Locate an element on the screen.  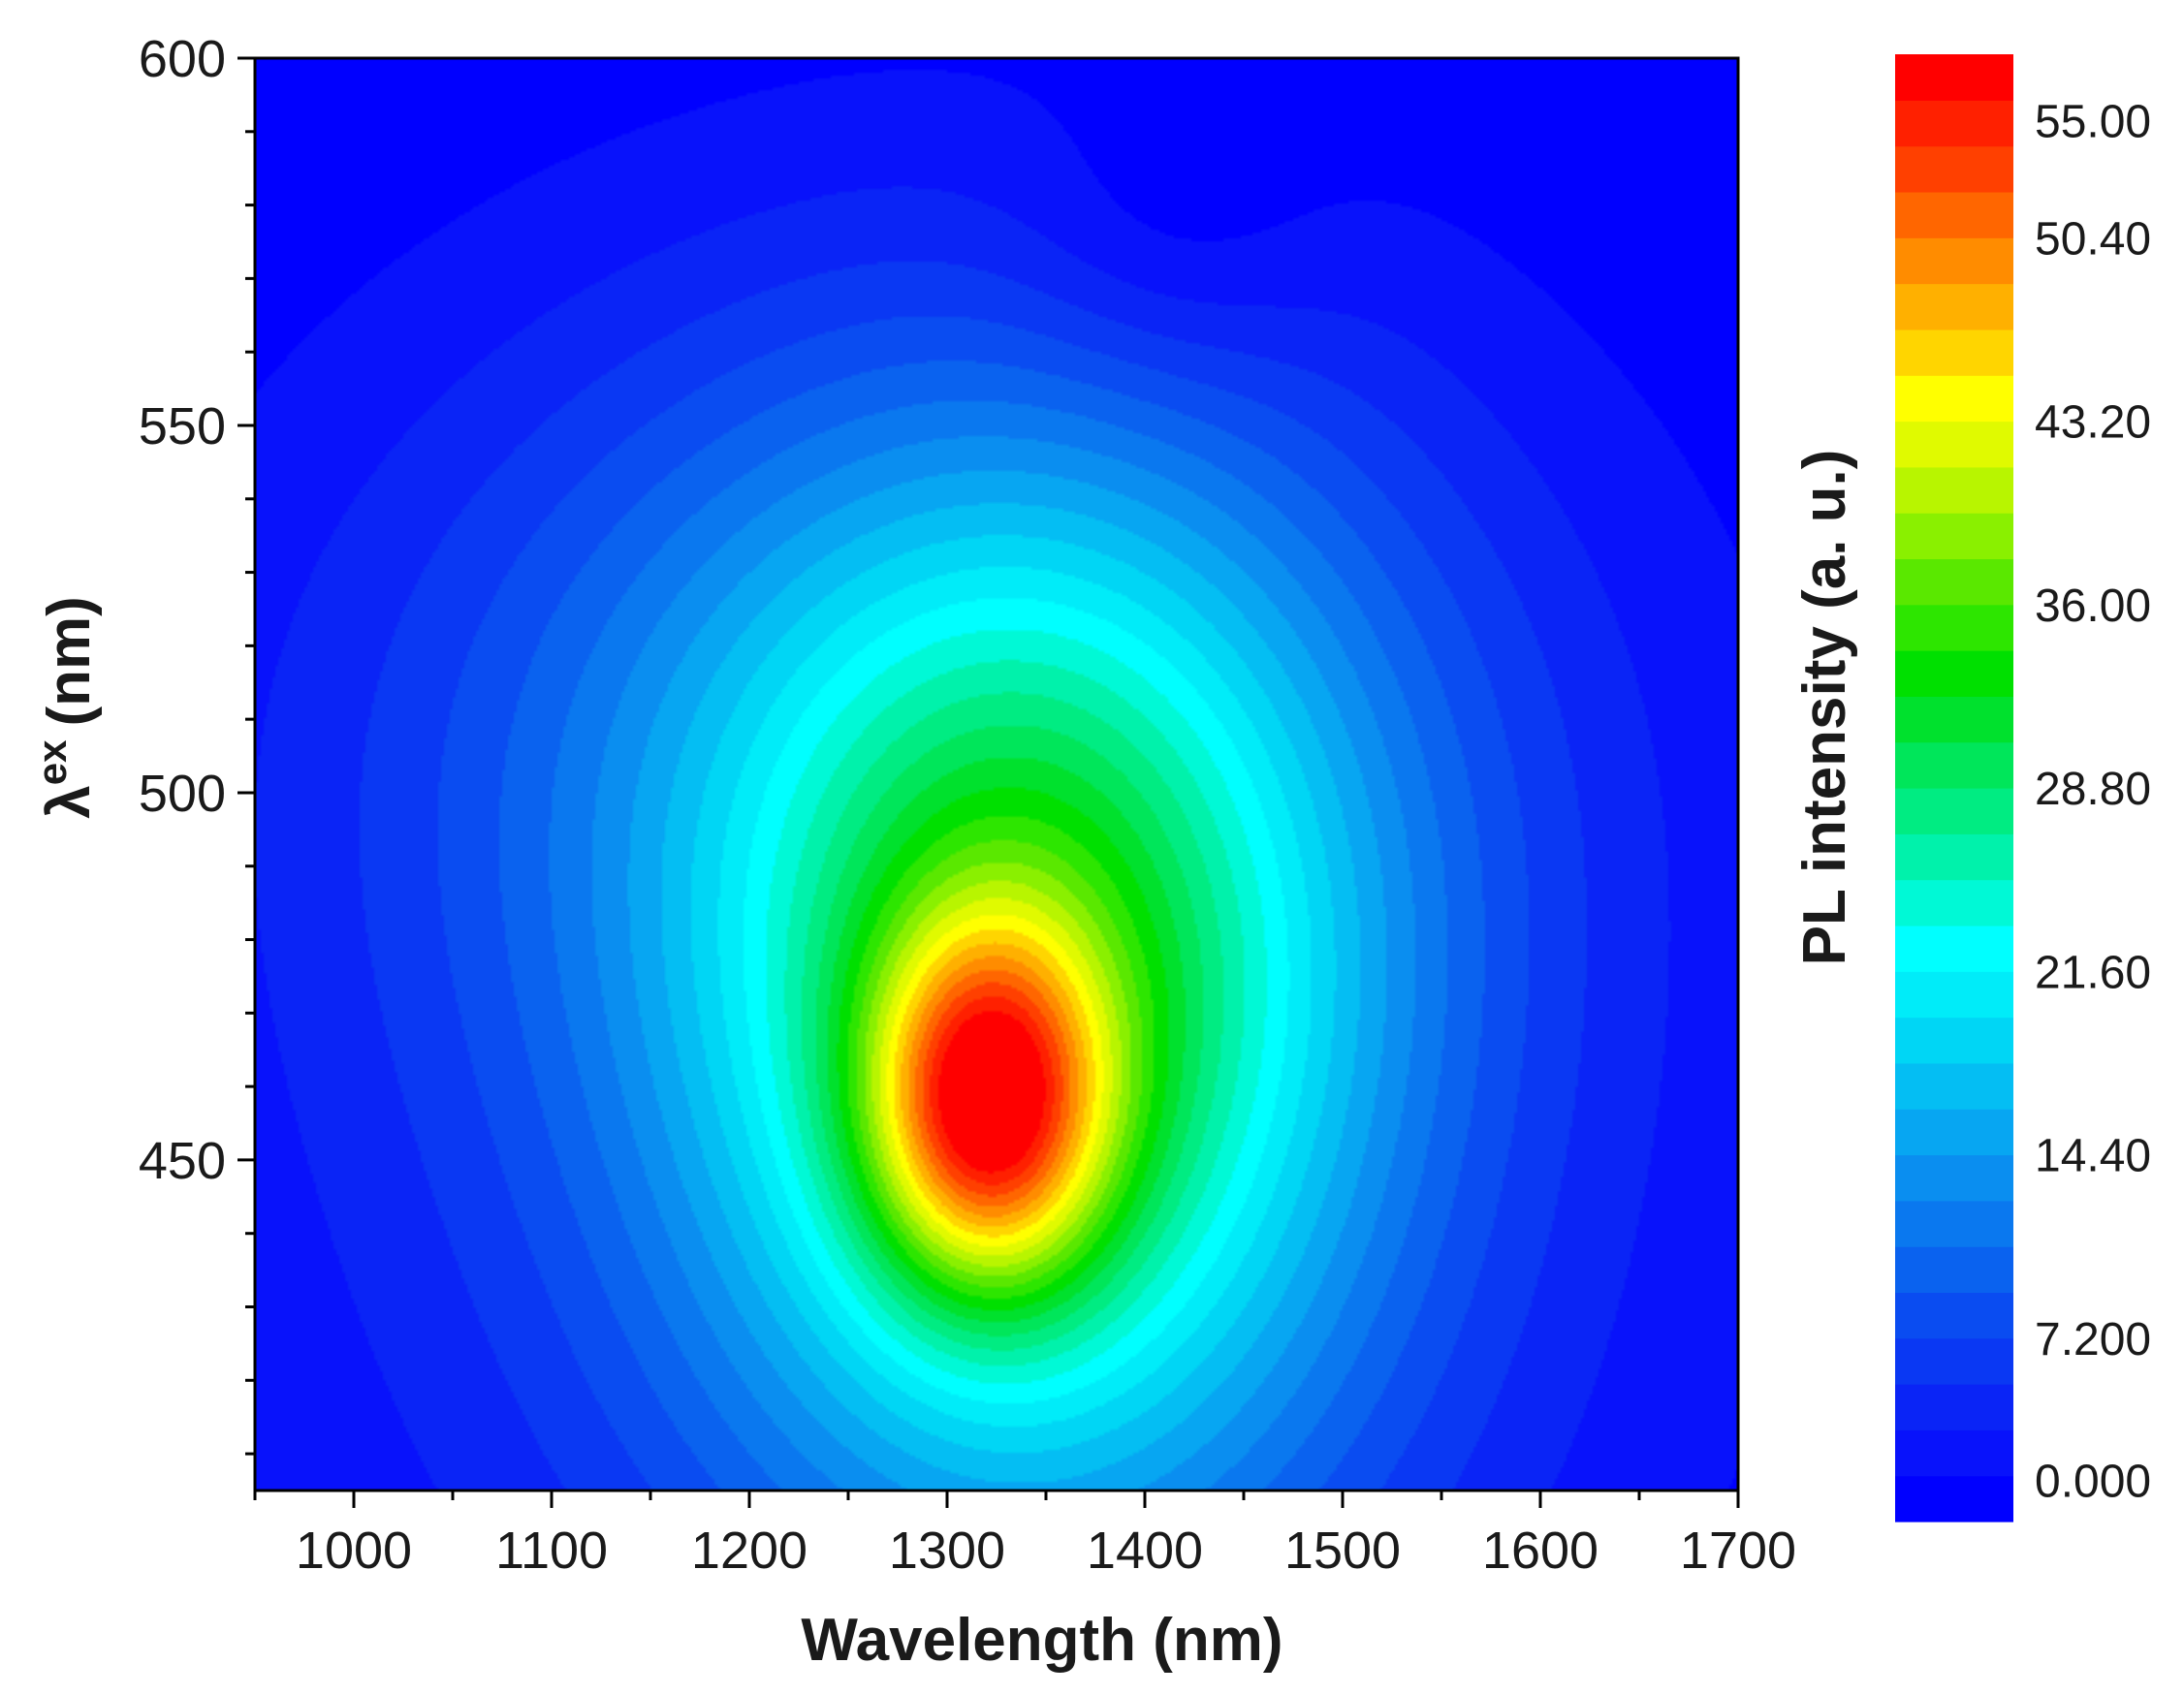
x-tick-label: 1200 is located at coordinates (749, 1551).